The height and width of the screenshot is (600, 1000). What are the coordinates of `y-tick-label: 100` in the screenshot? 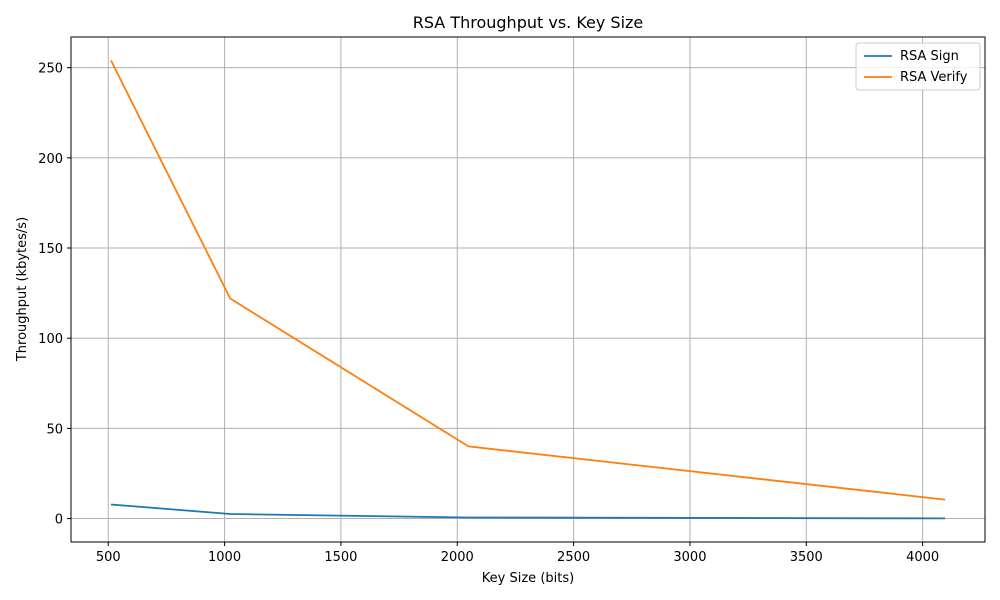 It's located at (50, 339).